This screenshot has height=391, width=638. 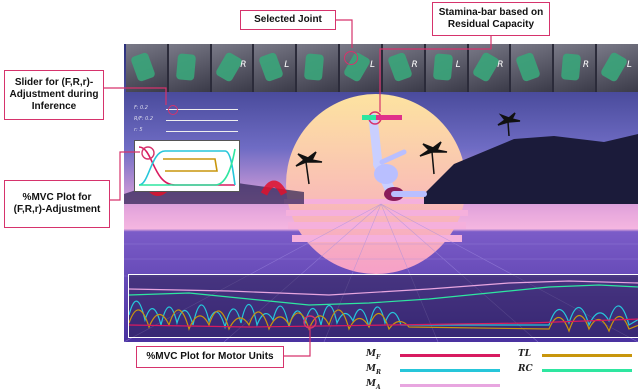 What do you see at coordinates (531, 169) in the screenshot?
I see `mountain-right` at bounding box center [531, 169].